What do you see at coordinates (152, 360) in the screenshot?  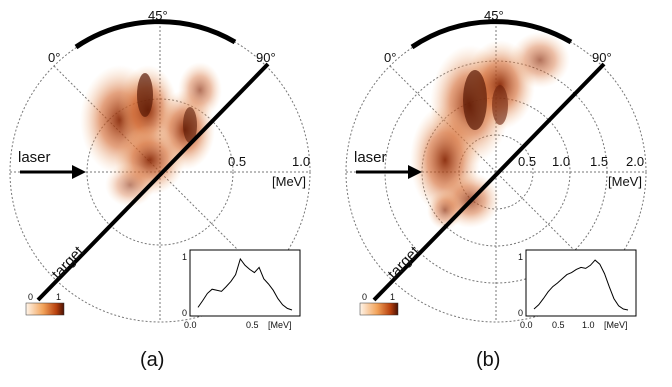 I see `panel-a-label: (a)` at bounding box center [152, 360].